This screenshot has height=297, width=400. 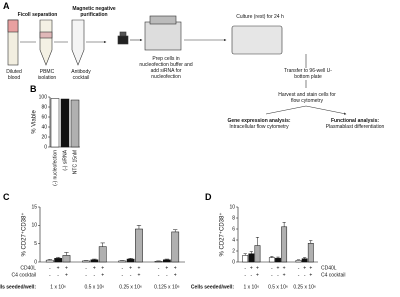 I want to click on x-tick-label: (-) nucleofection, so click(x=55, y=168).